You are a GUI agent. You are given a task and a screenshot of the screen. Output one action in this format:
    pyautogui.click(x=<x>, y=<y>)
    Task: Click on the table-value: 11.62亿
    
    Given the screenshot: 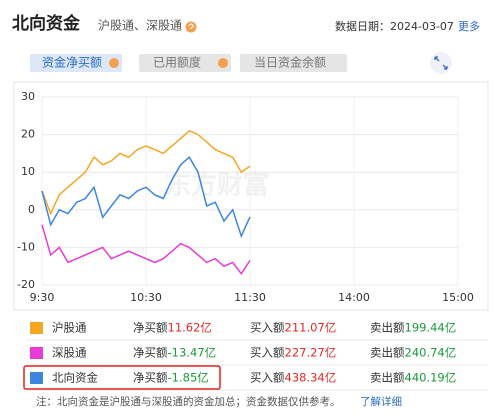 What is the action you would take?
    pyautogui.click(x=190, y=328)
    